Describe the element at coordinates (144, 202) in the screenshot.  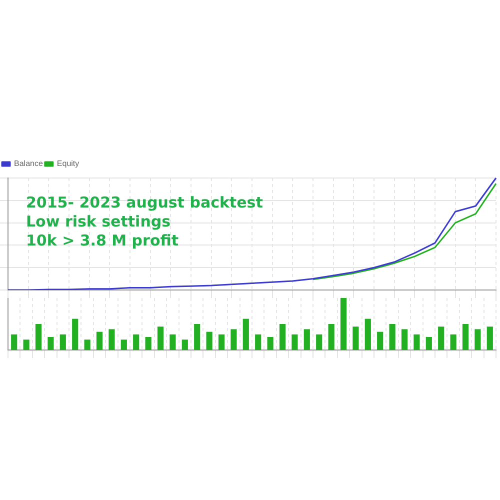
I see `annotation: 2015- 2023 august backtest` at that location.